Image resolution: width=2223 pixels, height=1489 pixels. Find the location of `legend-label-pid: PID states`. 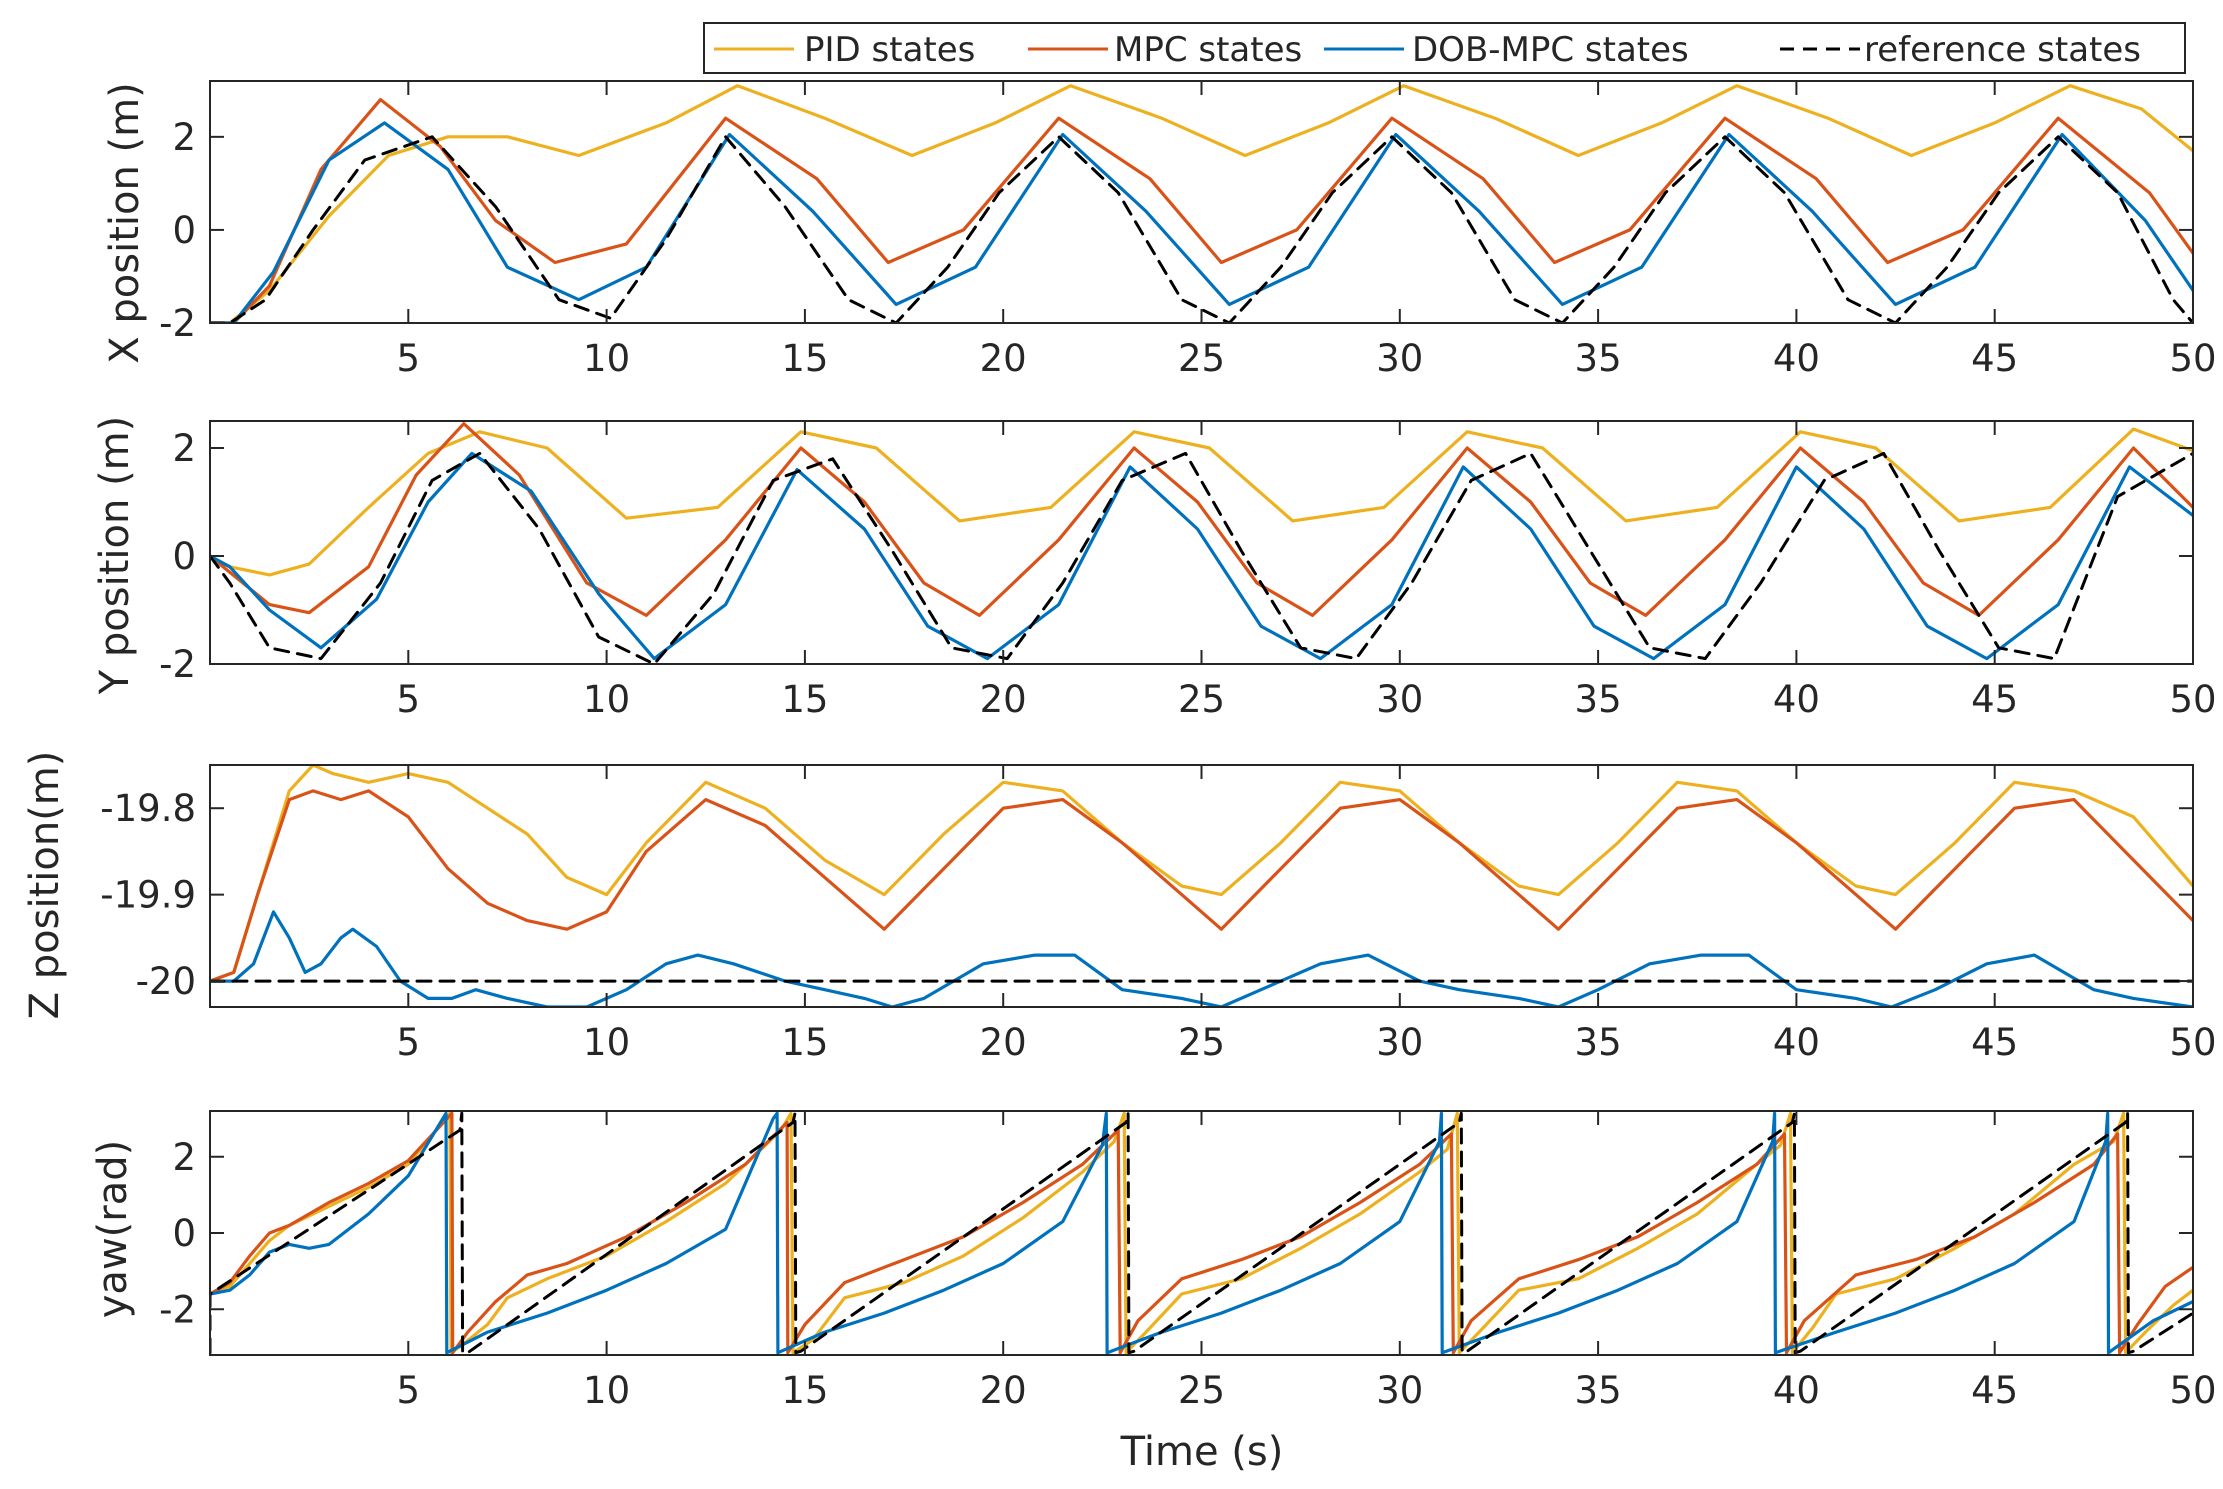

legend-label-pid: PID states is located at coordinates (889, 50).